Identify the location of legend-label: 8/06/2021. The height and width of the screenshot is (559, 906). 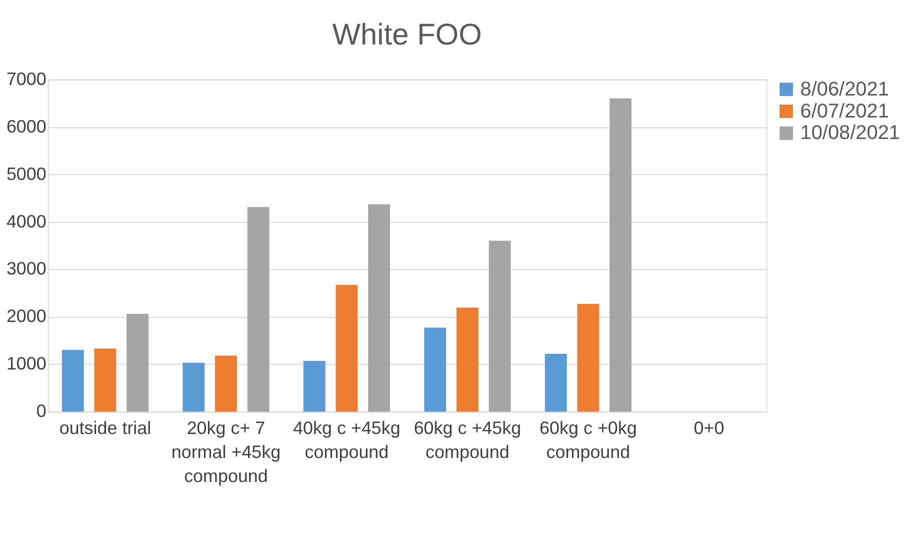
(844, 89).